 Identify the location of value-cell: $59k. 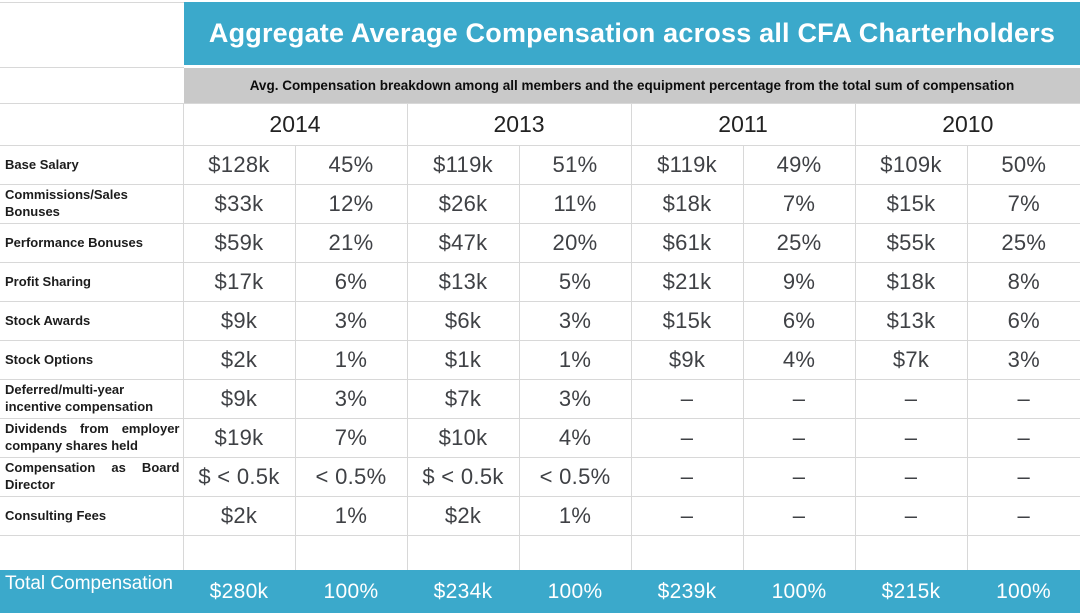
(239, 243).